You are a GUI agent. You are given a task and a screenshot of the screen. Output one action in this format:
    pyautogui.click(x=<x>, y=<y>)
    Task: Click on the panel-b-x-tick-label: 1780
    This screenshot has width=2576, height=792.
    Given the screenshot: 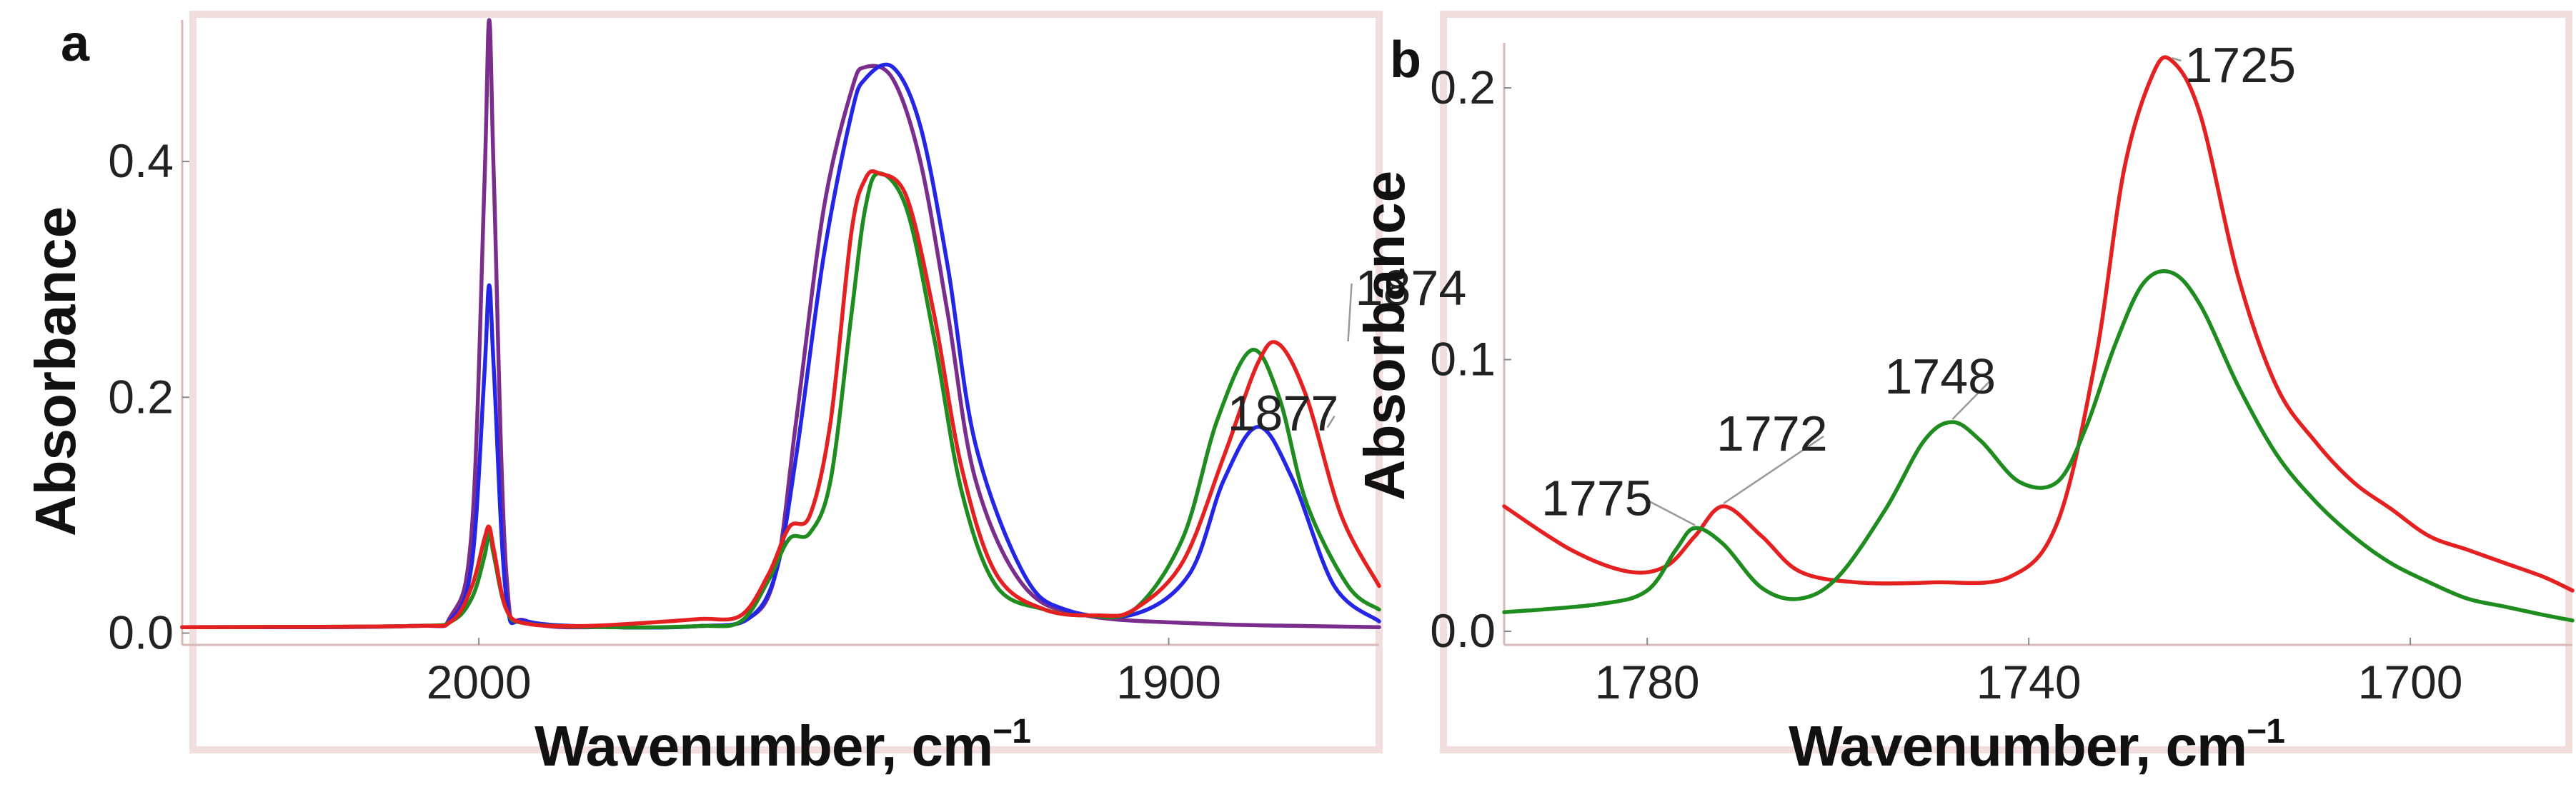 What is the action you would take?
    pyautogui.click(x=1647, y=682)
    